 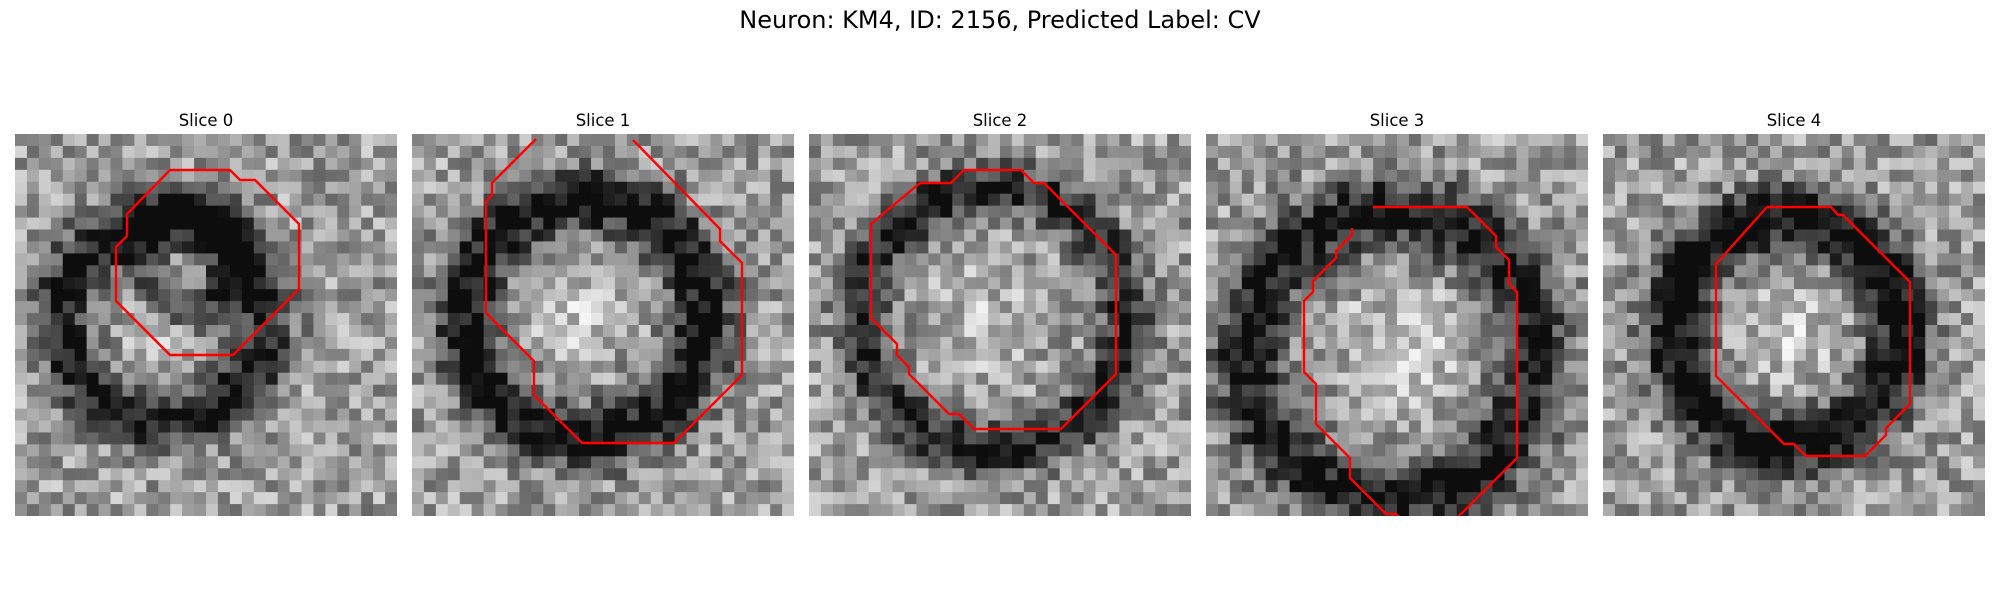 I want to click on slice-panel-3: Slice 3, so click(x=1397, y=312).